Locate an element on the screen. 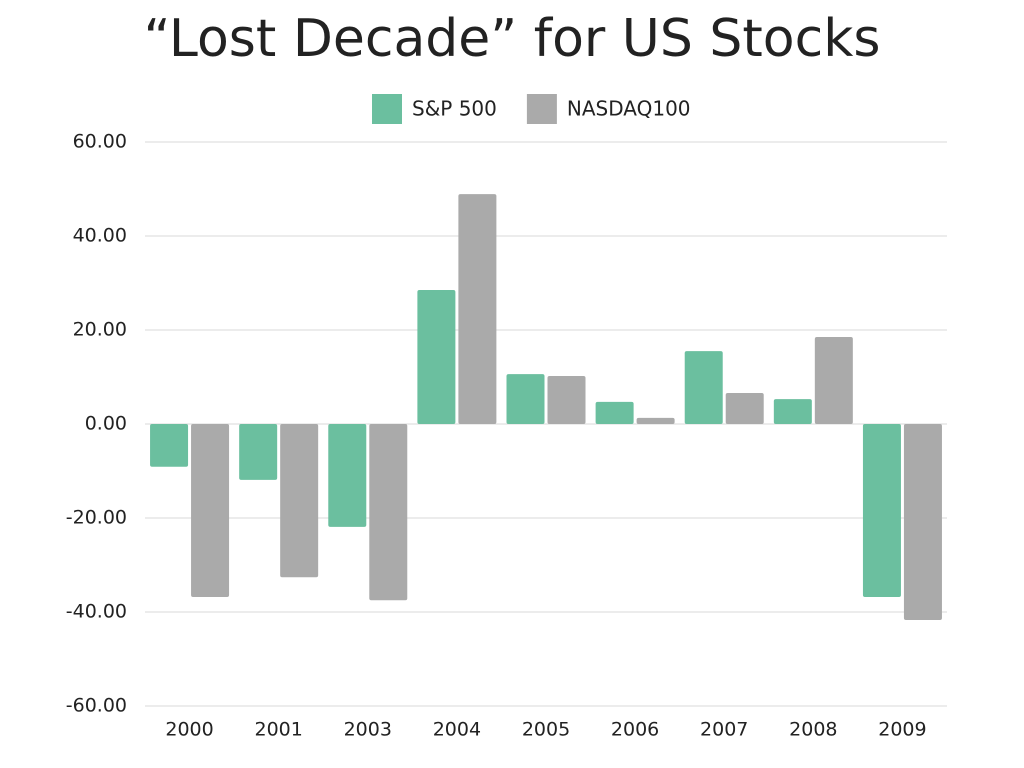 The width and height of the screenshot is (1024, 768). x-tick-label: 2008 is located at coordinates (813, 730).